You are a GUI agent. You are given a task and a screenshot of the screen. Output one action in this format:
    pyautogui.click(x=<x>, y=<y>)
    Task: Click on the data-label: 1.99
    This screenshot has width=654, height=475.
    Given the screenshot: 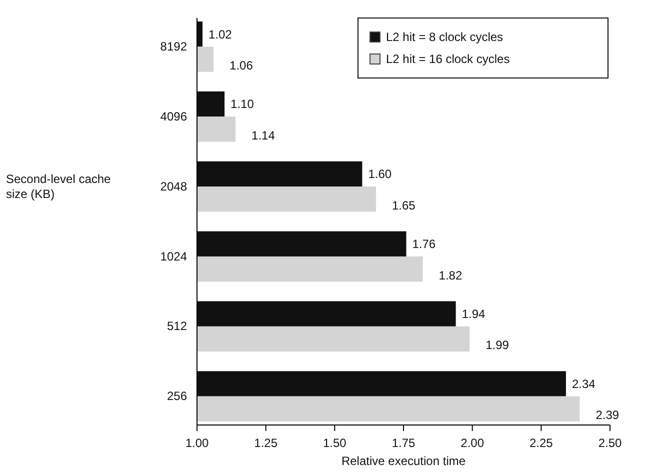 What is the action you would take?
    pyautogui.click(x=498, y=345)
    